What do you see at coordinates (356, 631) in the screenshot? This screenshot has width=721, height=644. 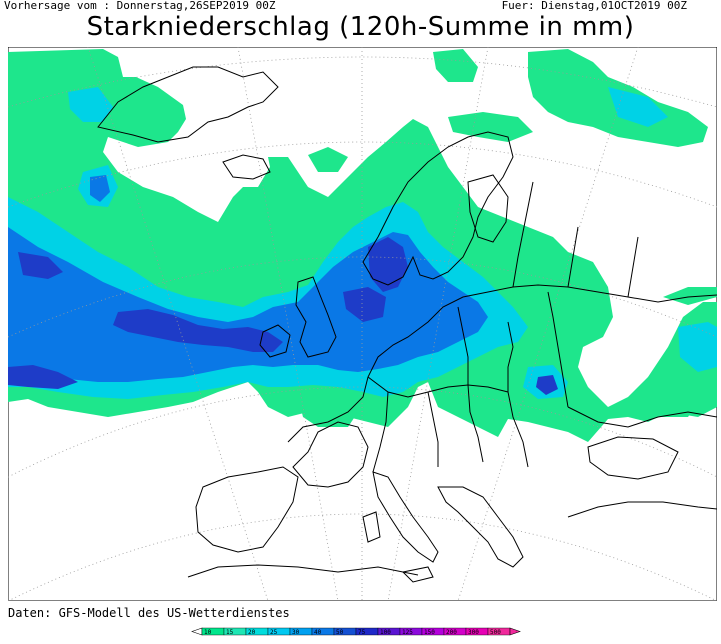 I see `color-scale-legend: 10 15 20 25 30 40 50 75 100 125 150 200 300 500` at bounding box center [356, 631].